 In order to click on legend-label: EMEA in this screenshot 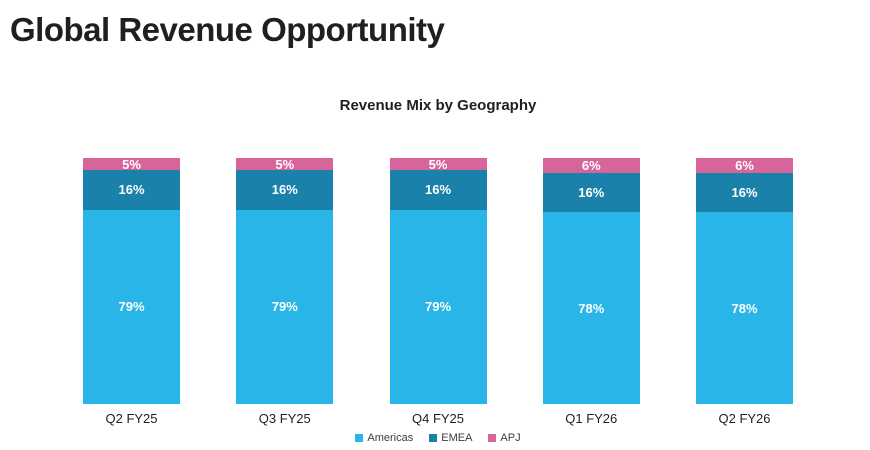, I will do `click(457, 438)`.